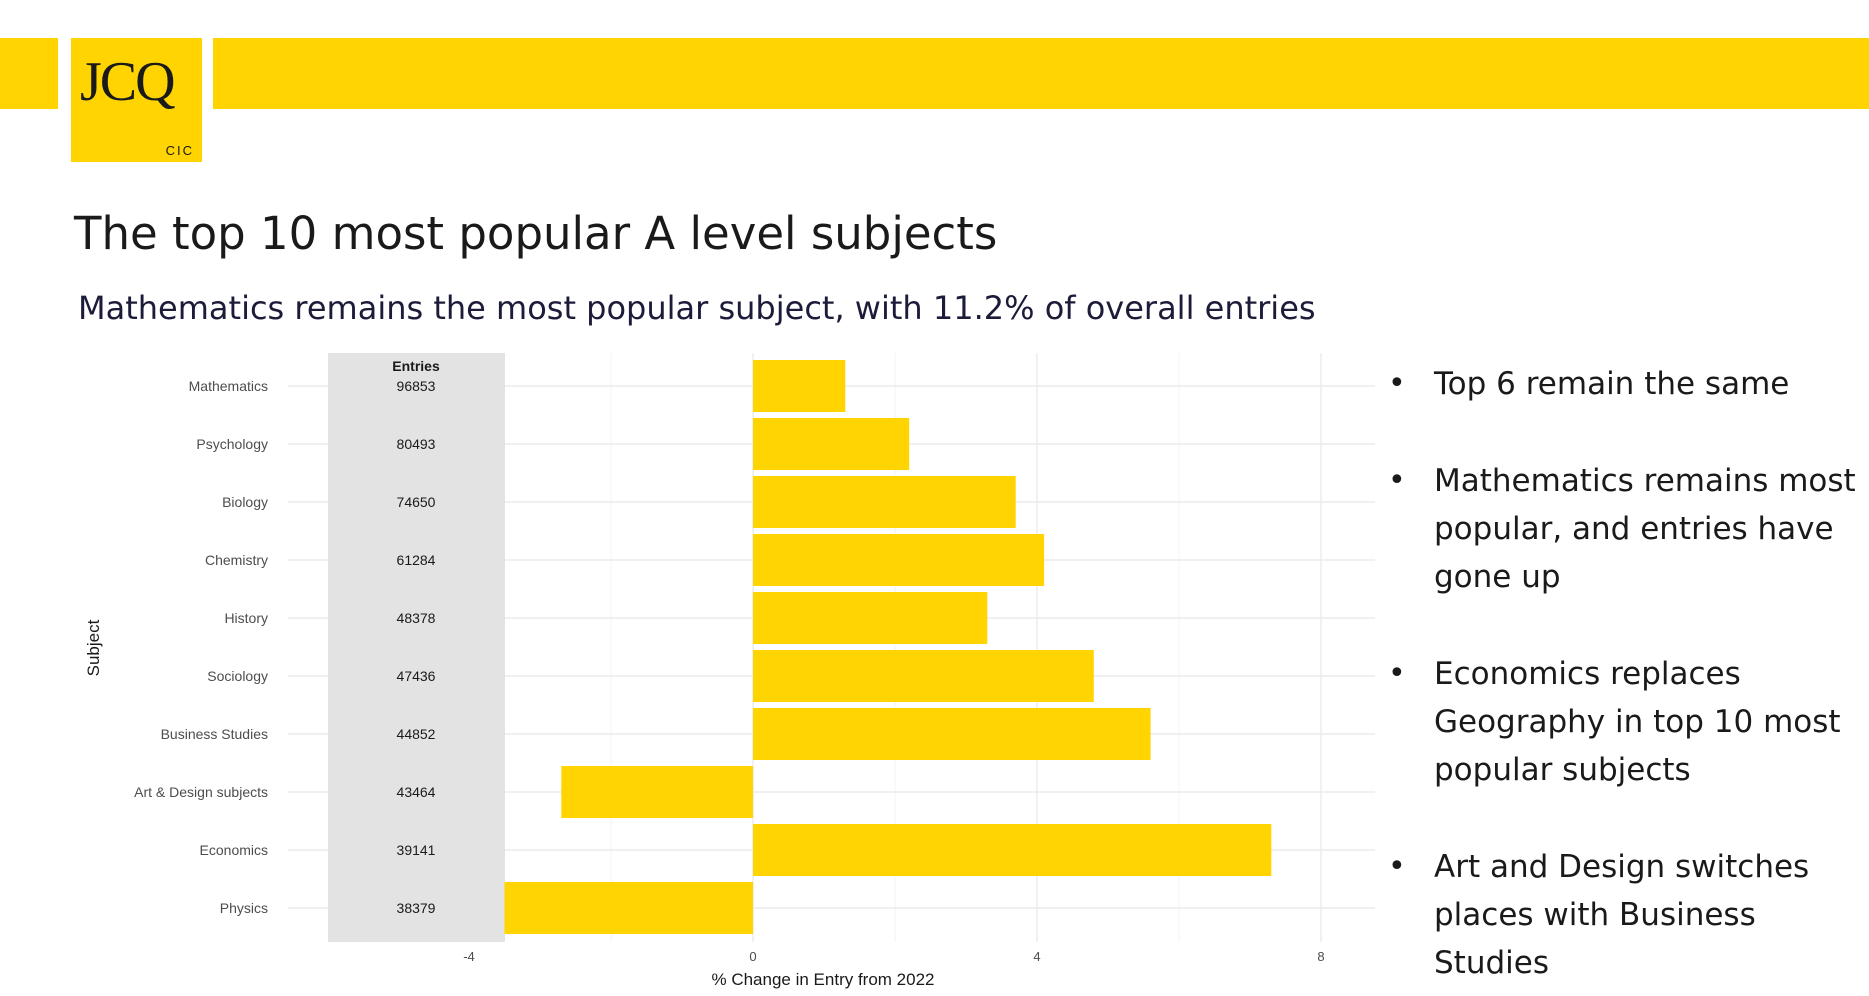 Image resolution: width=1869 pixels, height=996 pixels. What do you see at coordinates (228, 386) in the screenshot?
I see `category-label: Mathematics` at bounding box center [228, 386].